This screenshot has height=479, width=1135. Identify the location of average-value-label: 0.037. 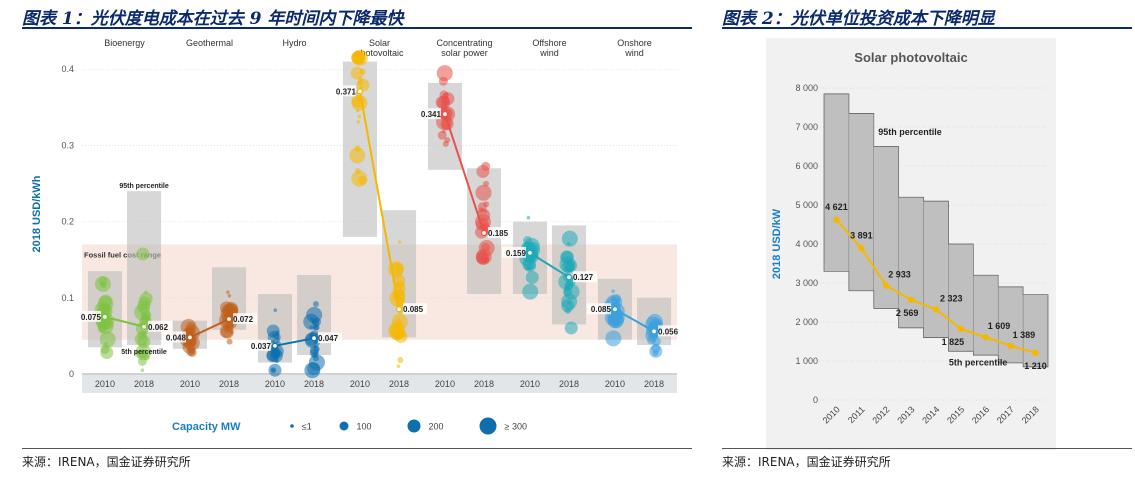
(261, 346).